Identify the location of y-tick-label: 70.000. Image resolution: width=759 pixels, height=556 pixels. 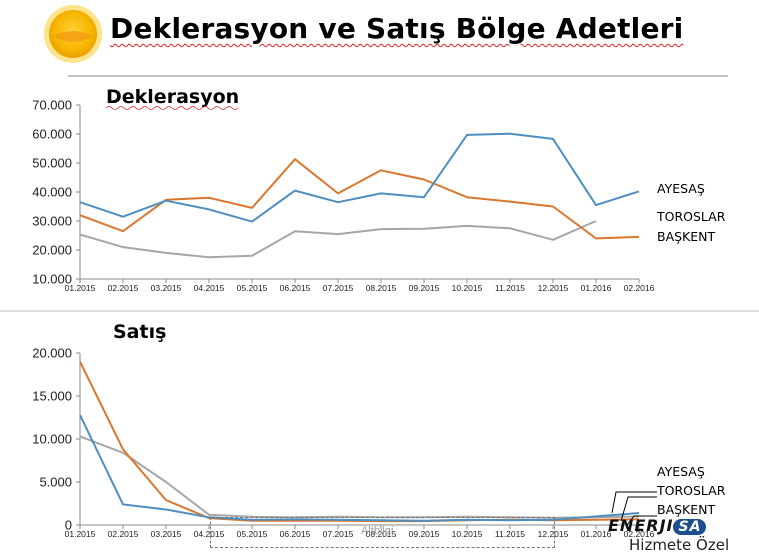
(52, 105).